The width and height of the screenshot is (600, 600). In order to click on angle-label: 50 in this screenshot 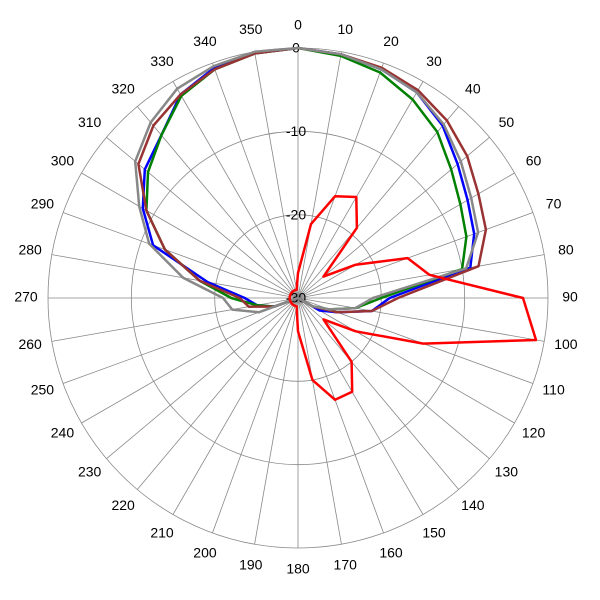, I will do `click(507, 122)`.